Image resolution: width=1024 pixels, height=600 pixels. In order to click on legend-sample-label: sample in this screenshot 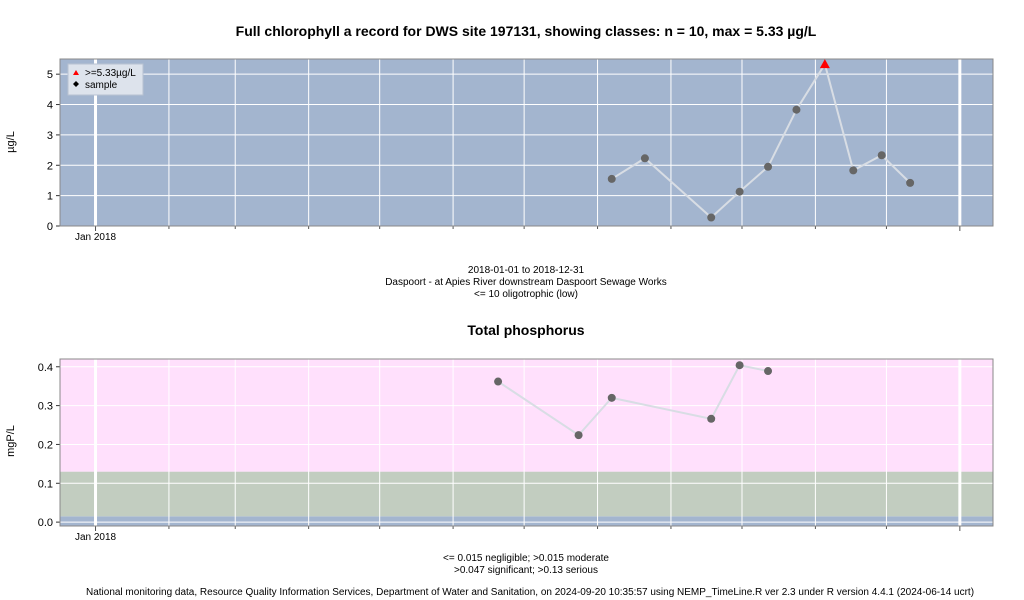, I will do `click(101, 85)`.